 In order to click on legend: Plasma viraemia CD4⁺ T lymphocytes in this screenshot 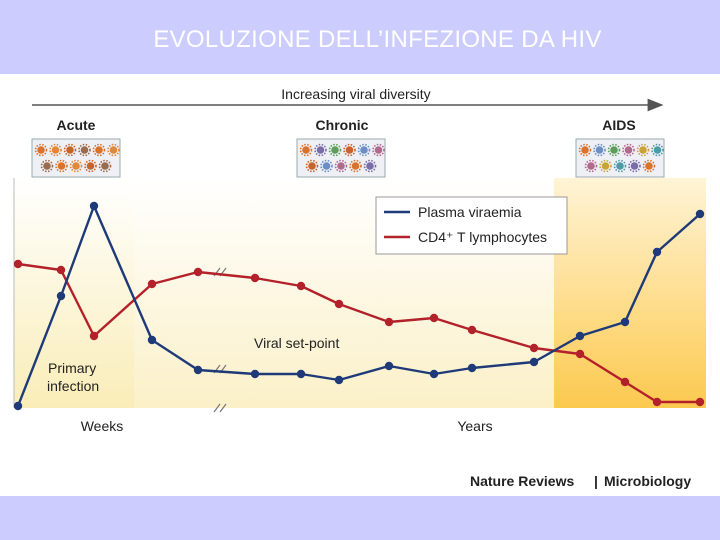, I will do `click(471, 225)`.